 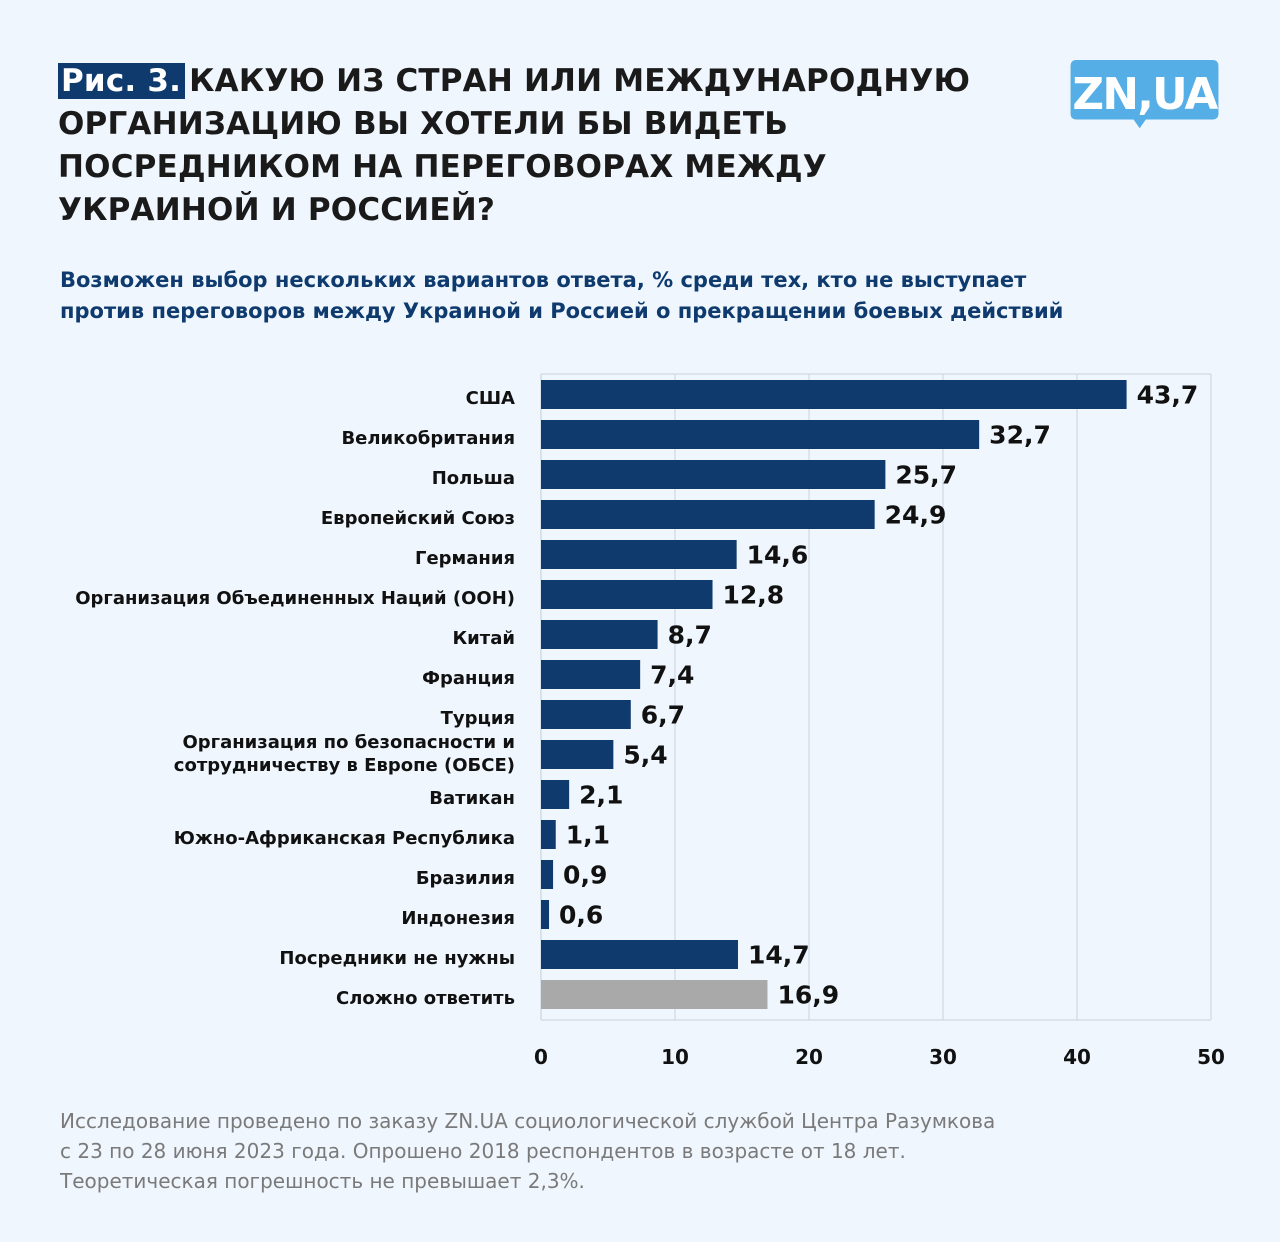 What do you see at coordinates (423, 124) in the screenshot?
I see `title-line-2: ОРГАНИЗАЦИЮ ВЫ ХОТЕЛИ БЫ ВИДЕТЬ` at bounding box center [423, 124].